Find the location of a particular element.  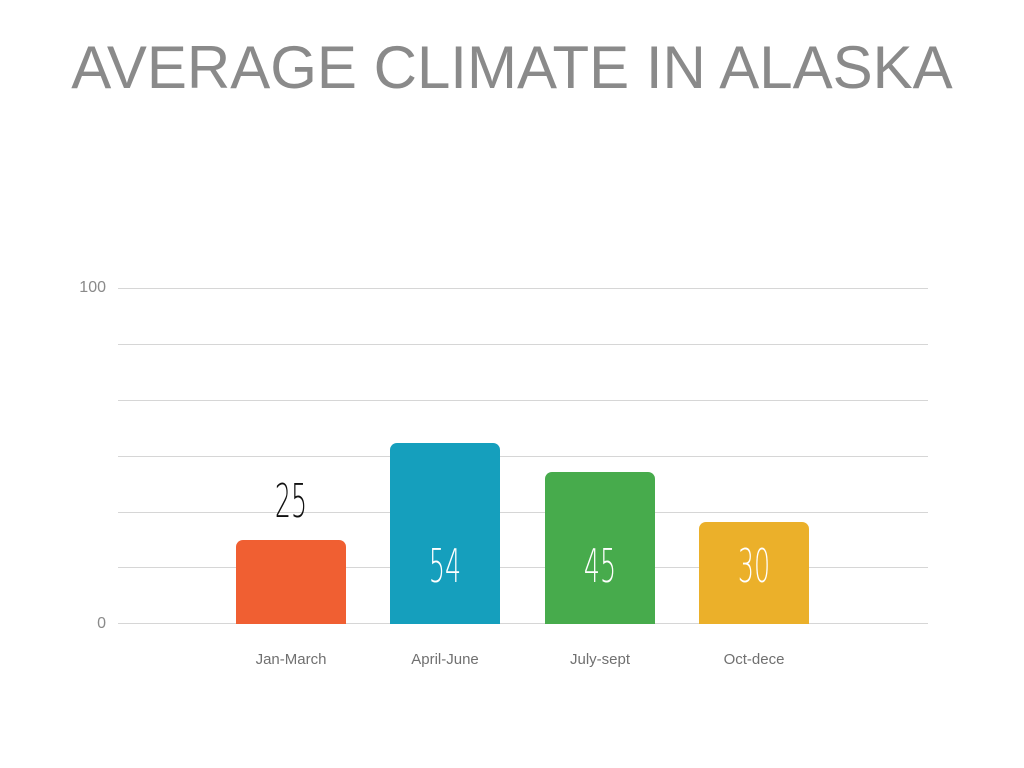

data-label-oct-dece: 30 is located at coordinates (754, 566).